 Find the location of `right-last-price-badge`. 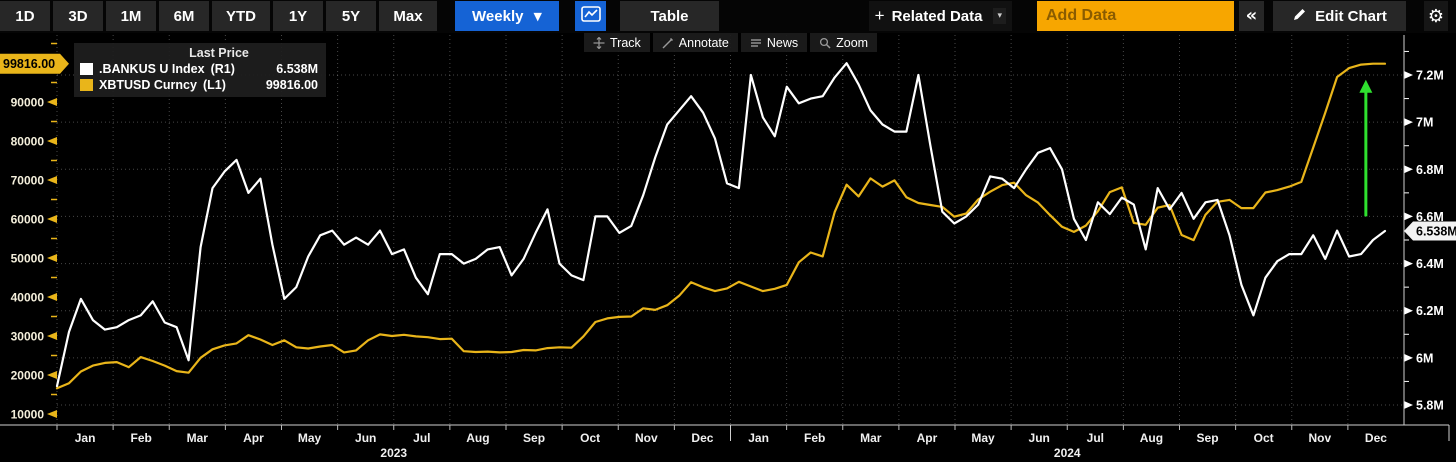

right-last-price-badge is located at coordinates (1430, 231).